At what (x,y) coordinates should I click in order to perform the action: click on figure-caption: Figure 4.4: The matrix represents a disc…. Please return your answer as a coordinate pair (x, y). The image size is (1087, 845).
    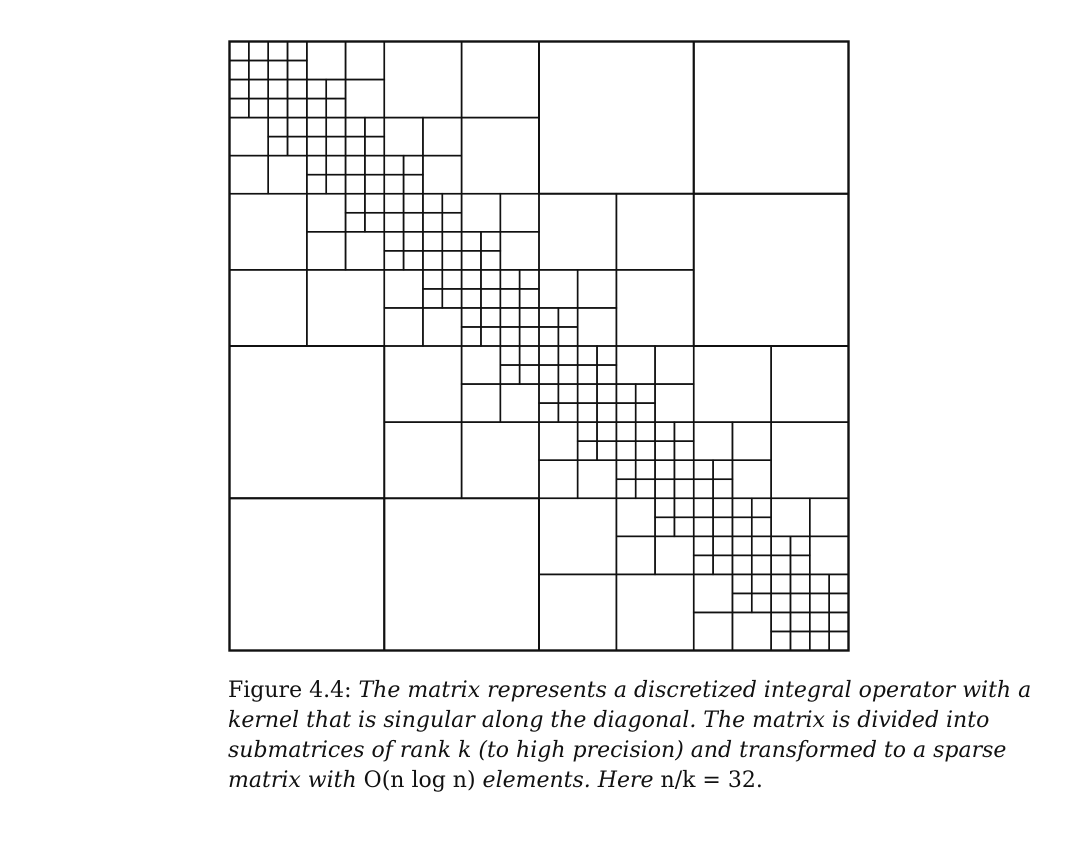
    Looking at the image, I should click on (648, 736).